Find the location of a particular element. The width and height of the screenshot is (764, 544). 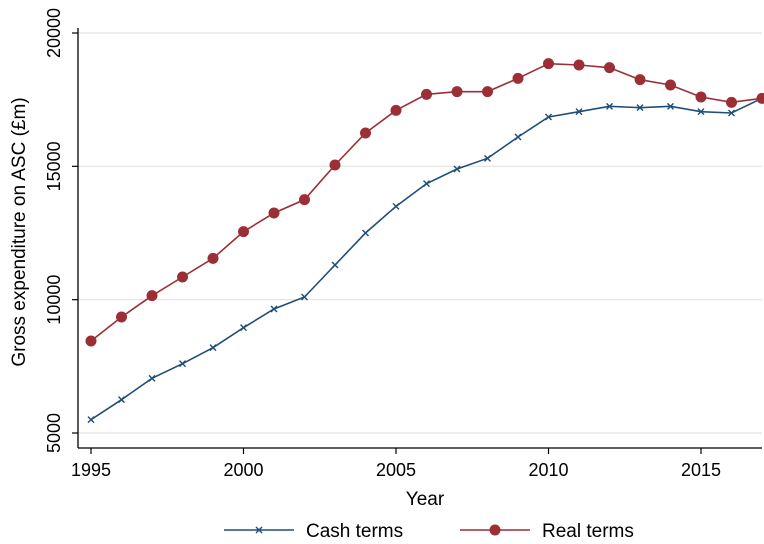

x-axis: 1995 2000 2005 2010 2015 is located at coordinates (416, 463).